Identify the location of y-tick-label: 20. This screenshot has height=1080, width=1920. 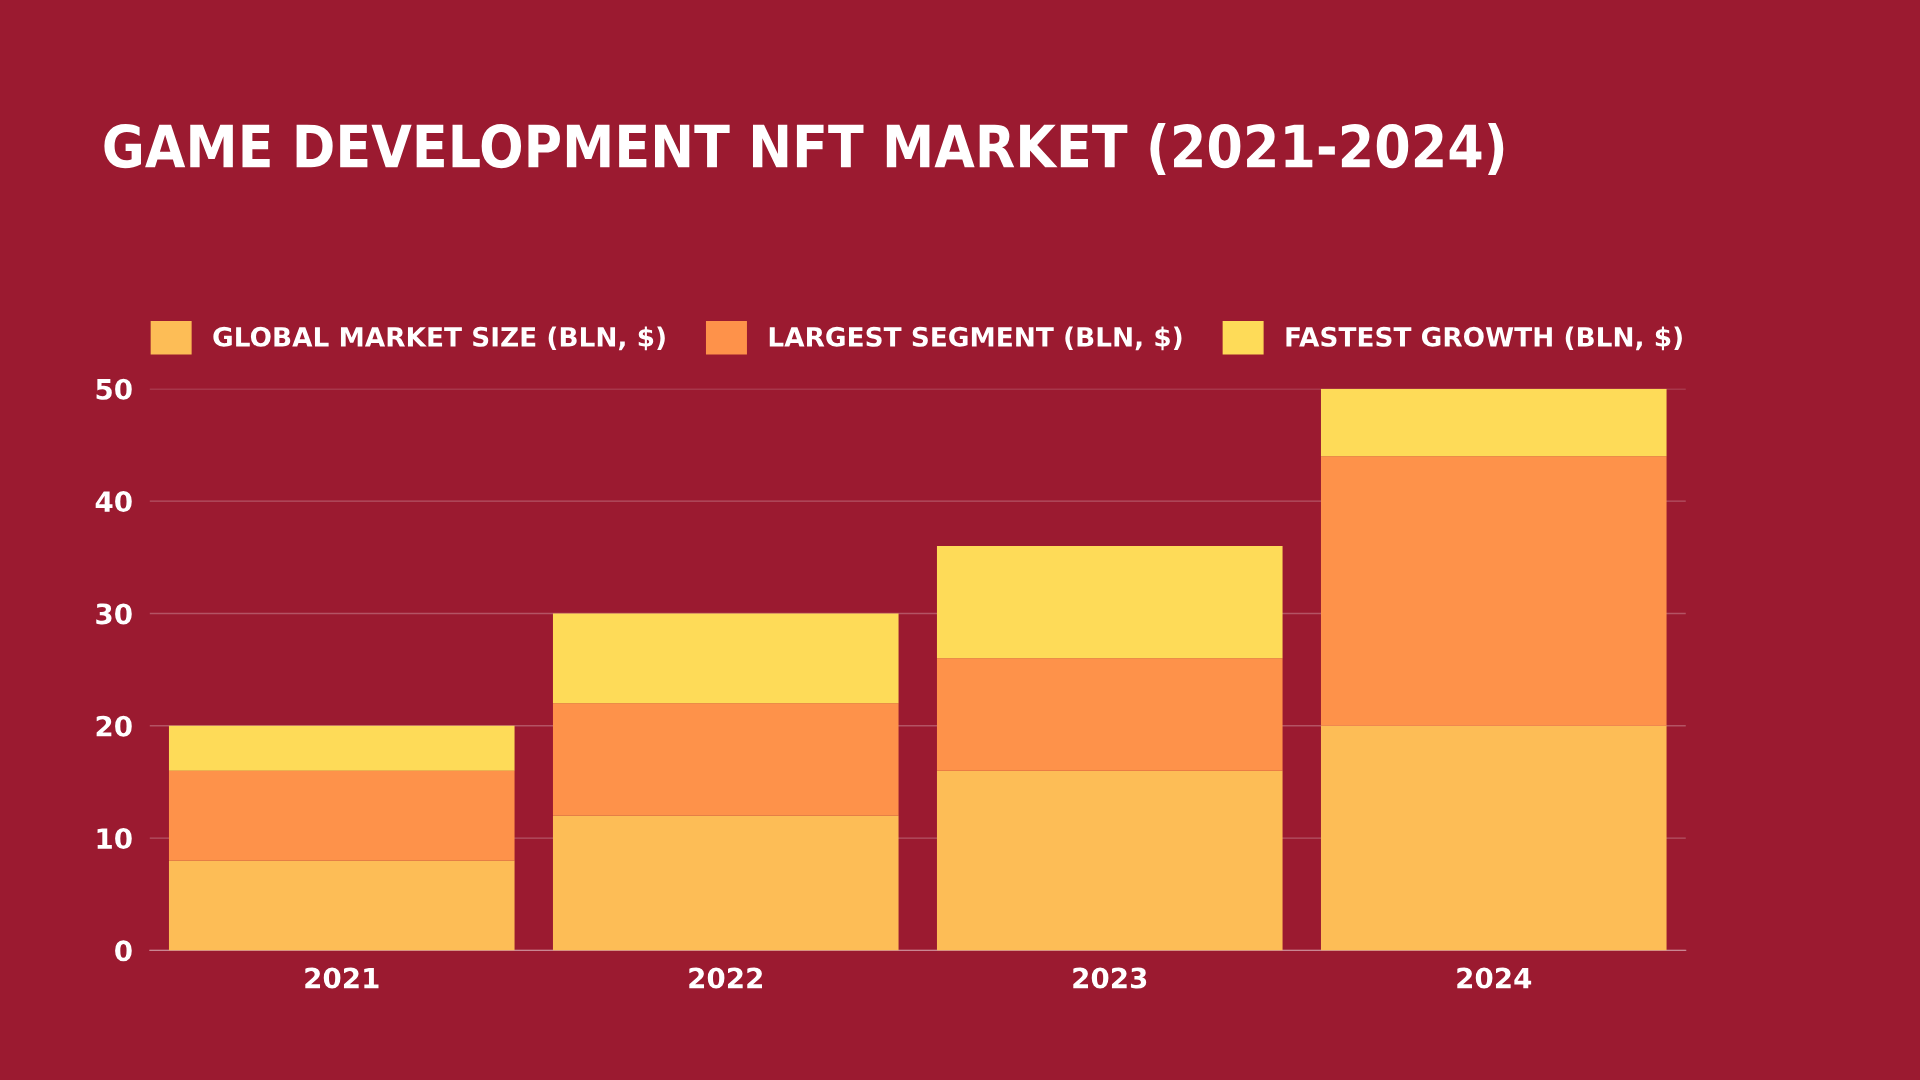
(114, 726).